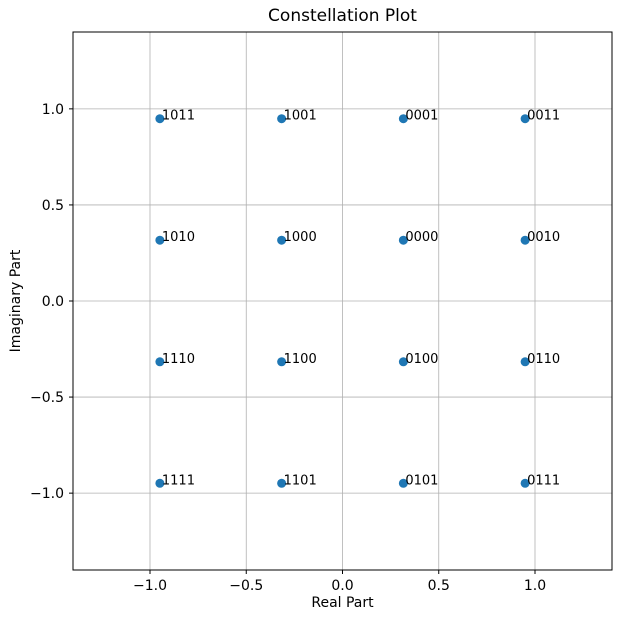 This screenshot has width=621, height=628. I want to click on x-tick-label: −0.5, so click(246, 586).